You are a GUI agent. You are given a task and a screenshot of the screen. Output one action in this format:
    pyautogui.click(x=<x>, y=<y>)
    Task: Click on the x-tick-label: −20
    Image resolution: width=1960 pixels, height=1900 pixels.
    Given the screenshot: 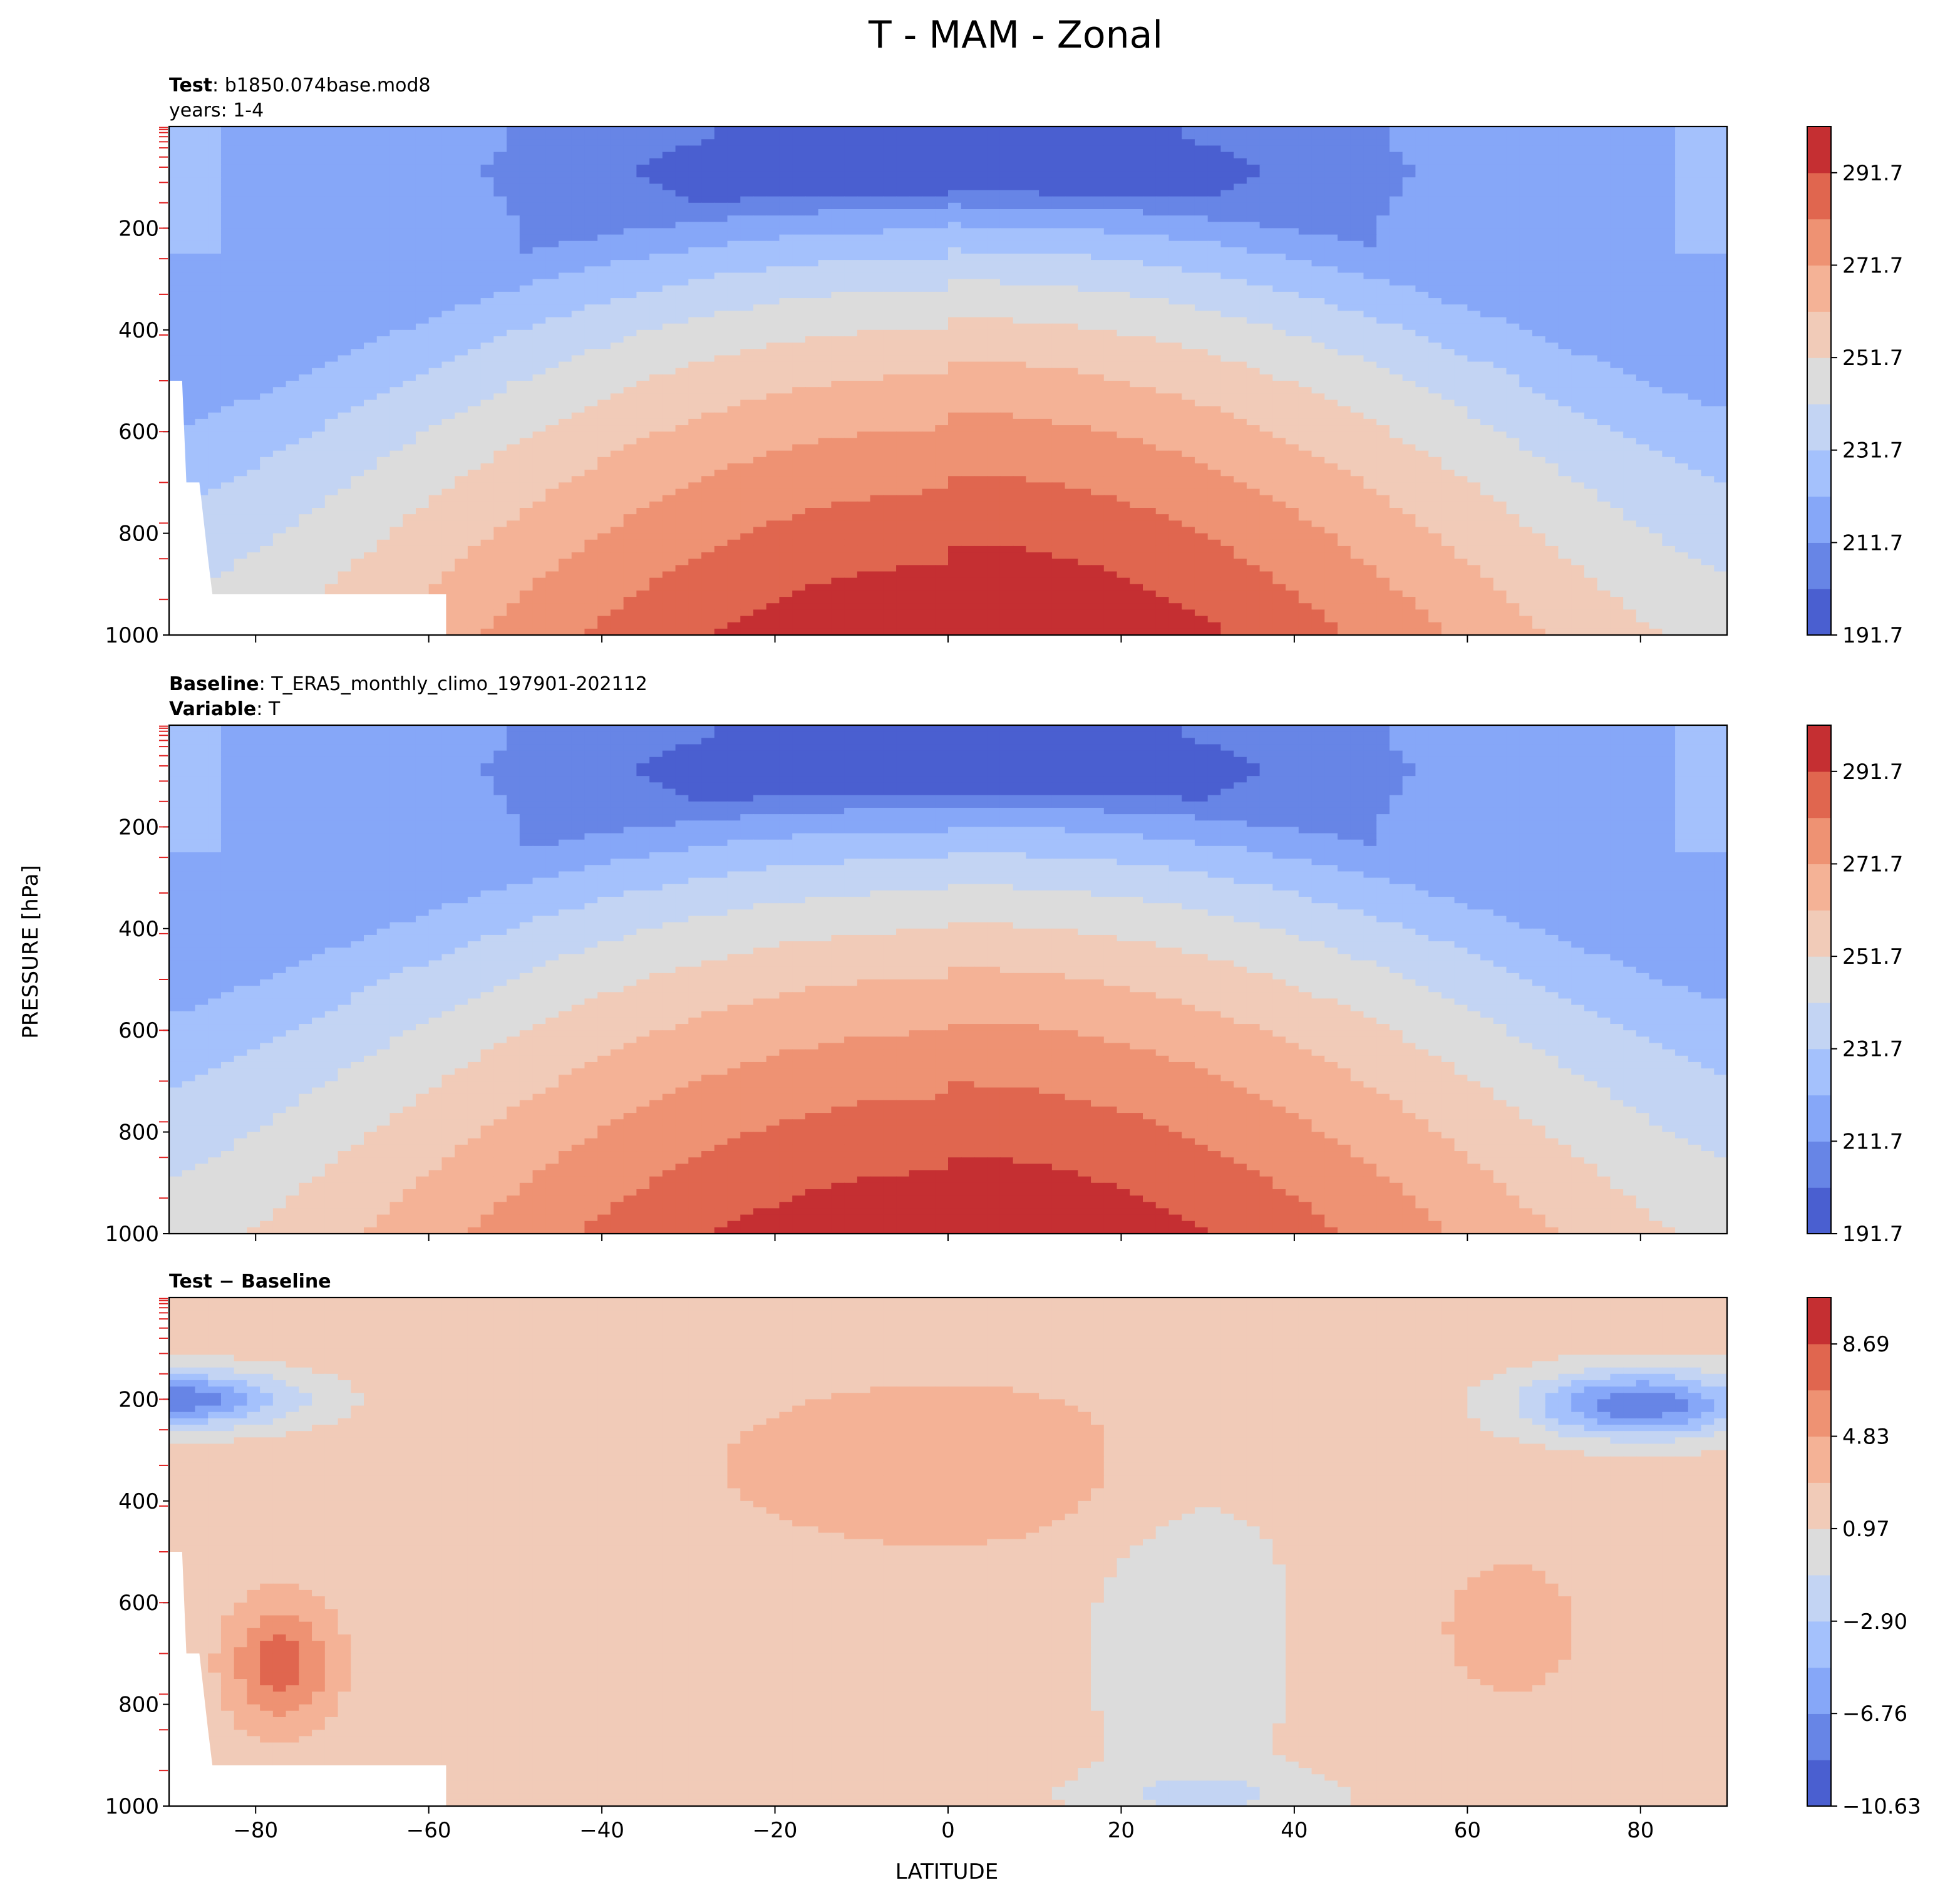 What is the action you would take?
    pyautogui.click(x=775, y=1830)
    